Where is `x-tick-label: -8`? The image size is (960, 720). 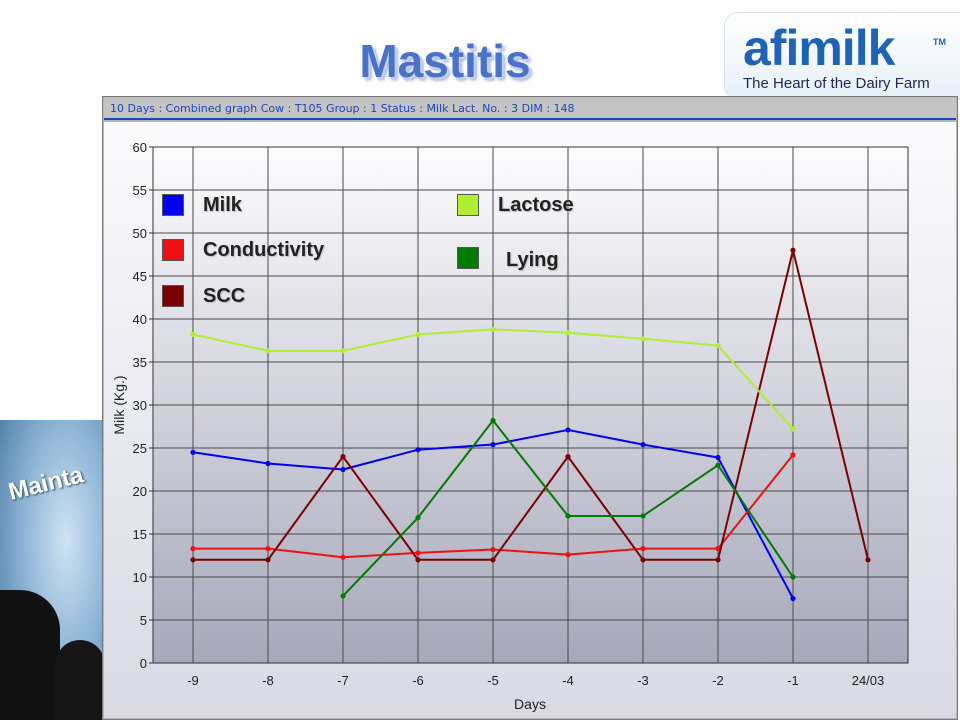 x-tick-label: -8 is located at coordinates (268, 680).